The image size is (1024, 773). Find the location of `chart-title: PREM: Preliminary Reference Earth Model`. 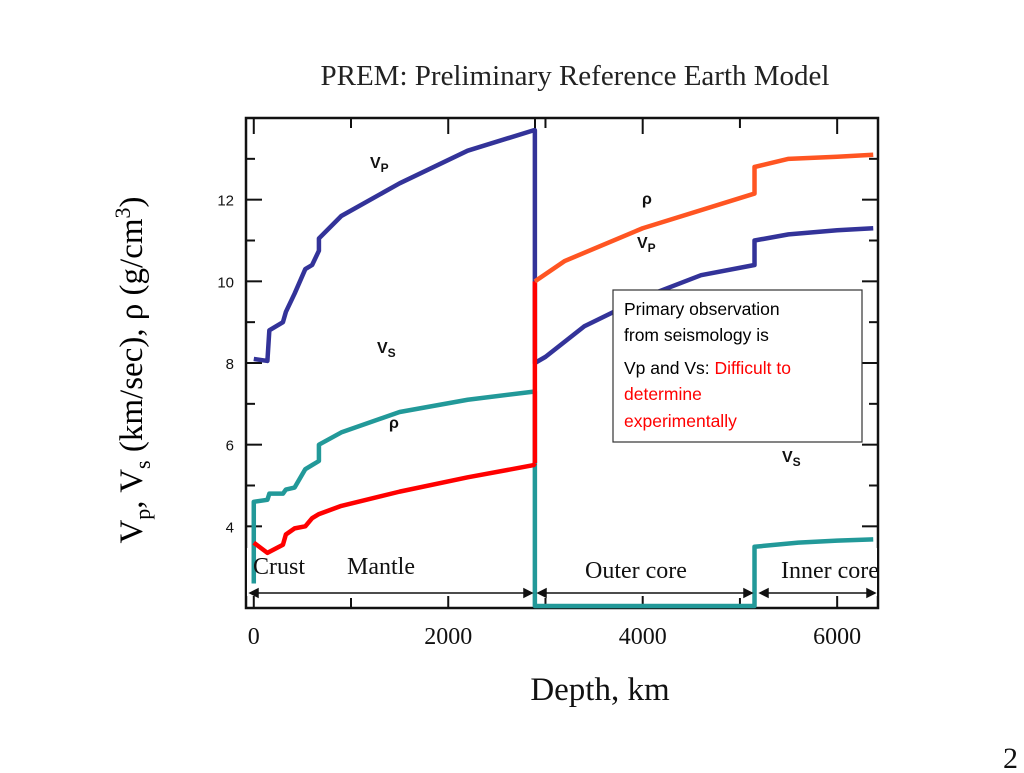

chart-title: PREM: Preliminary Reference Earth Model is located at coordinates (575, 76).